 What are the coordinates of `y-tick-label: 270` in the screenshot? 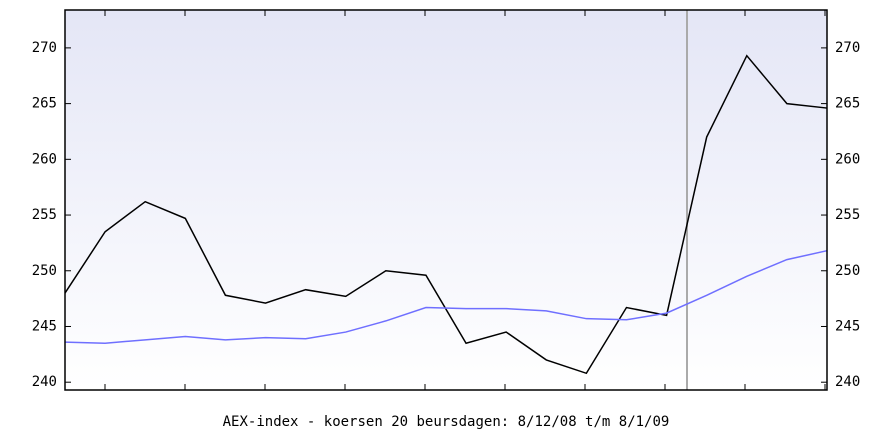 It's located at (44, 48).